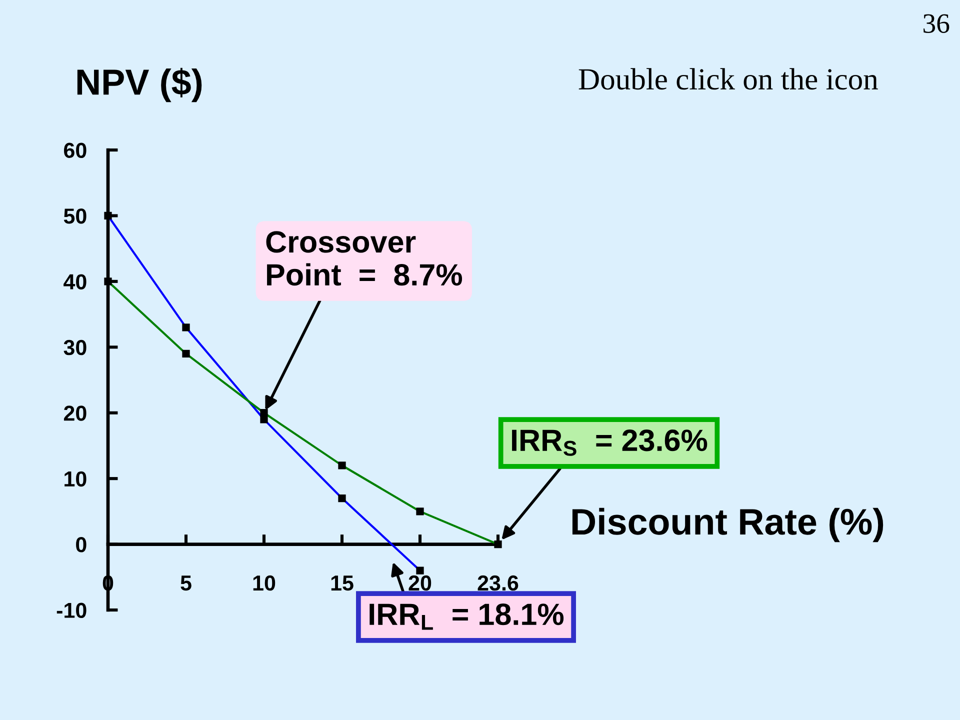  Describe the element at coordinates (75, 150) in the screenshot. I see `y-tick-label: 60` at that location.